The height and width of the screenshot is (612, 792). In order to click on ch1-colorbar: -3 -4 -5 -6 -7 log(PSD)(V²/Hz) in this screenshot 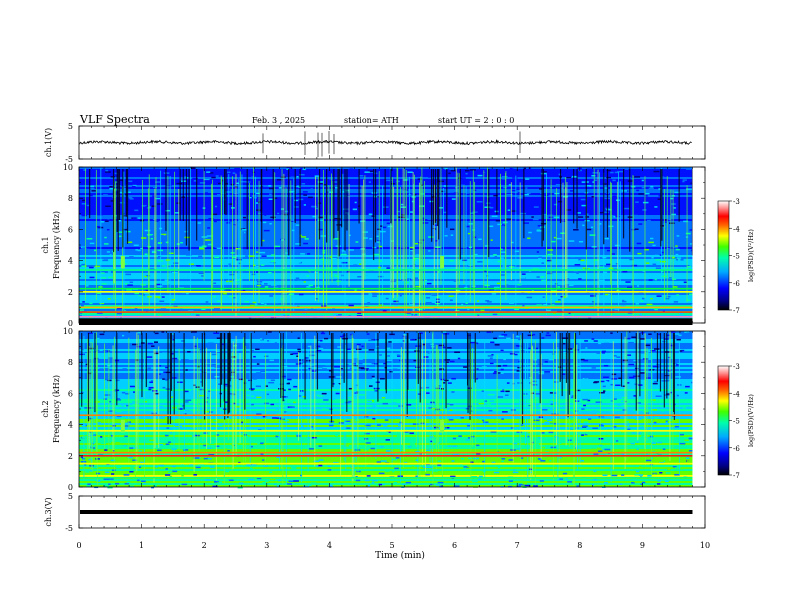, I will do `click(736, 256)`.